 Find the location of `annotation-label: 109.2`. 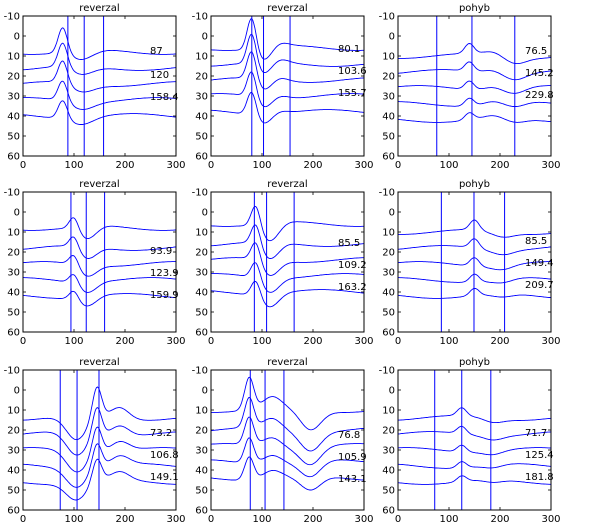

annotation-label: 109.2 is located at coordinates (352, 265).